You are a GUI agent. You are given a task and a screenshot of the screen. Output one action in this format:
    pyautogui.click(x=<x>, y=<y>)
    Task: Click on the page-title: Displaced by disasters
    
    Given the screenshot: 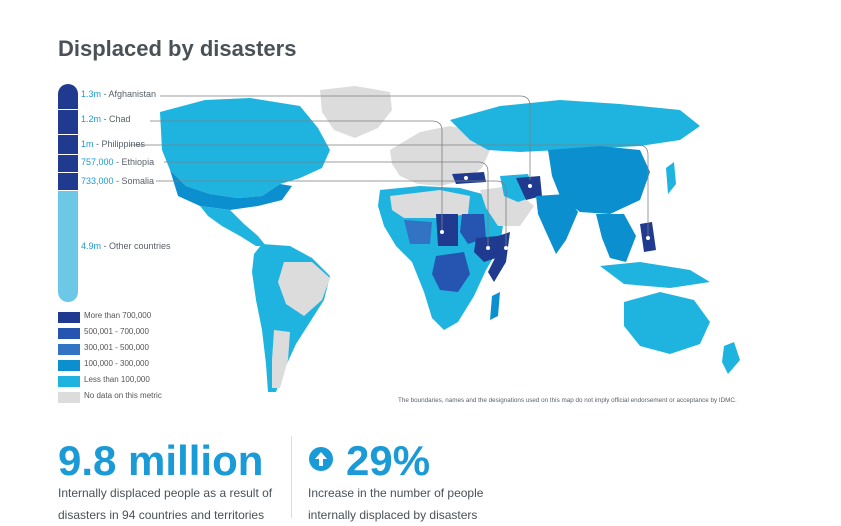 What is the action you would take?
    pyautogui.click(x=177, y=48)
    